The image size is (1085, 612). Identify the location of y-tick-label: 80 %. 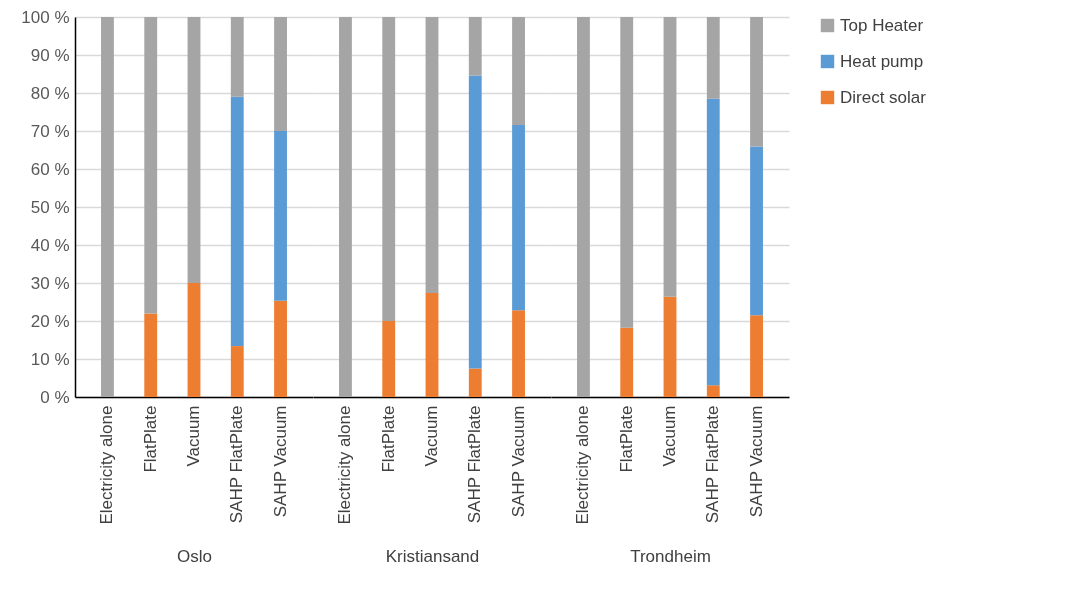
(50, 93).